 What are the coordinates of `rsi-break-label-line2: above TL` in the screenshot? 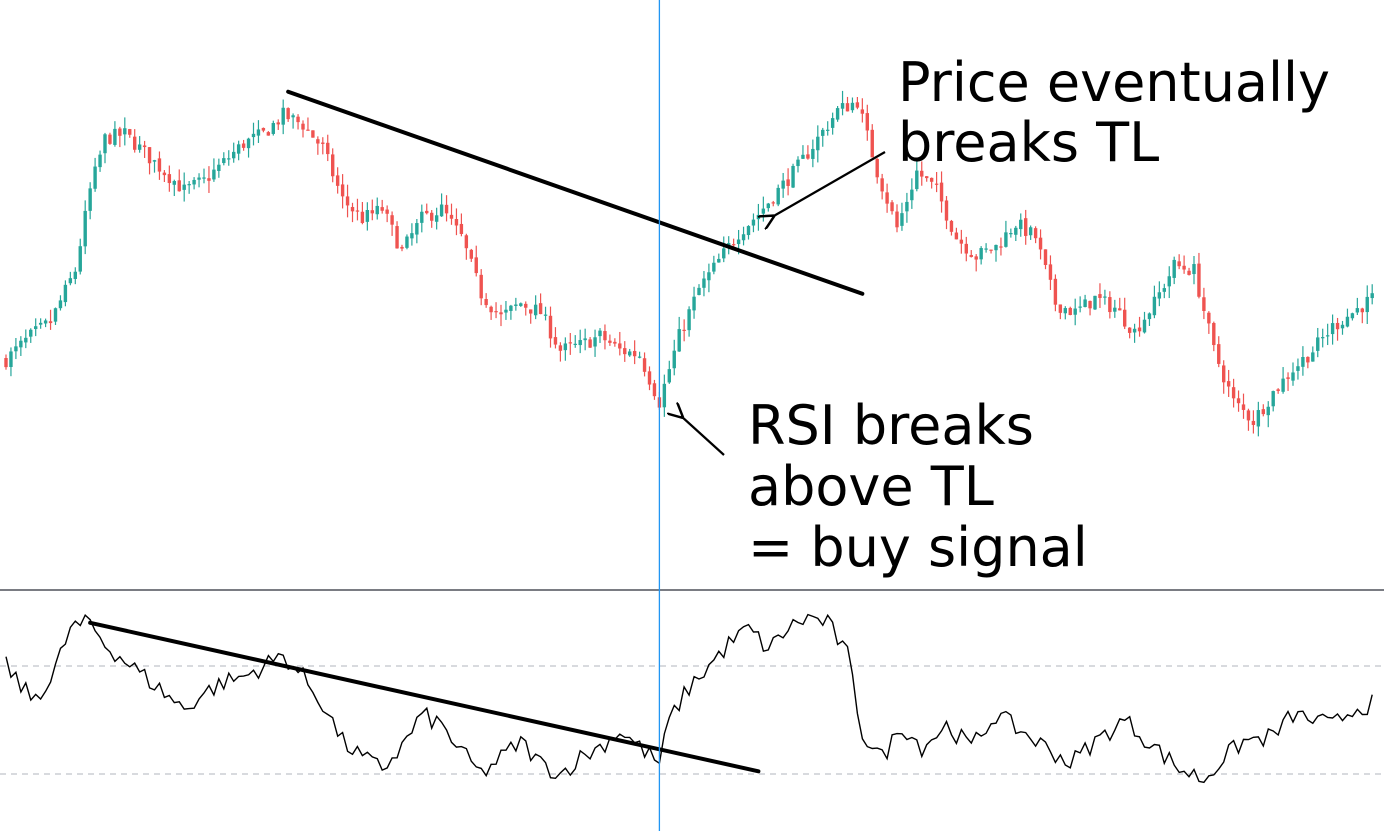 It's located at (871, 486).